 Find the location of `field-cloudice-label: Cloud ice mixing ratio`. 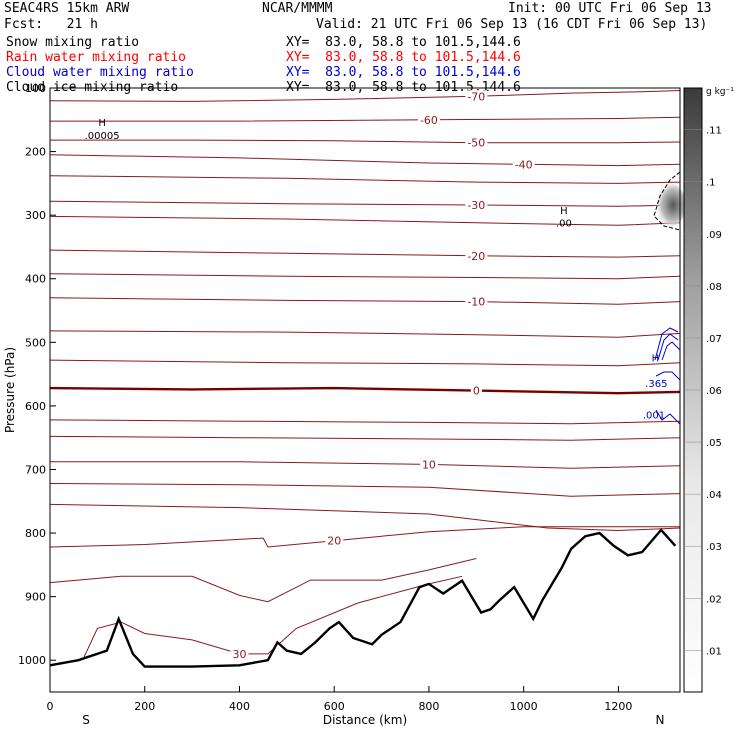

field-cloudice-label: Cloud ice mixing ratio is located at coordinates (92, 87).